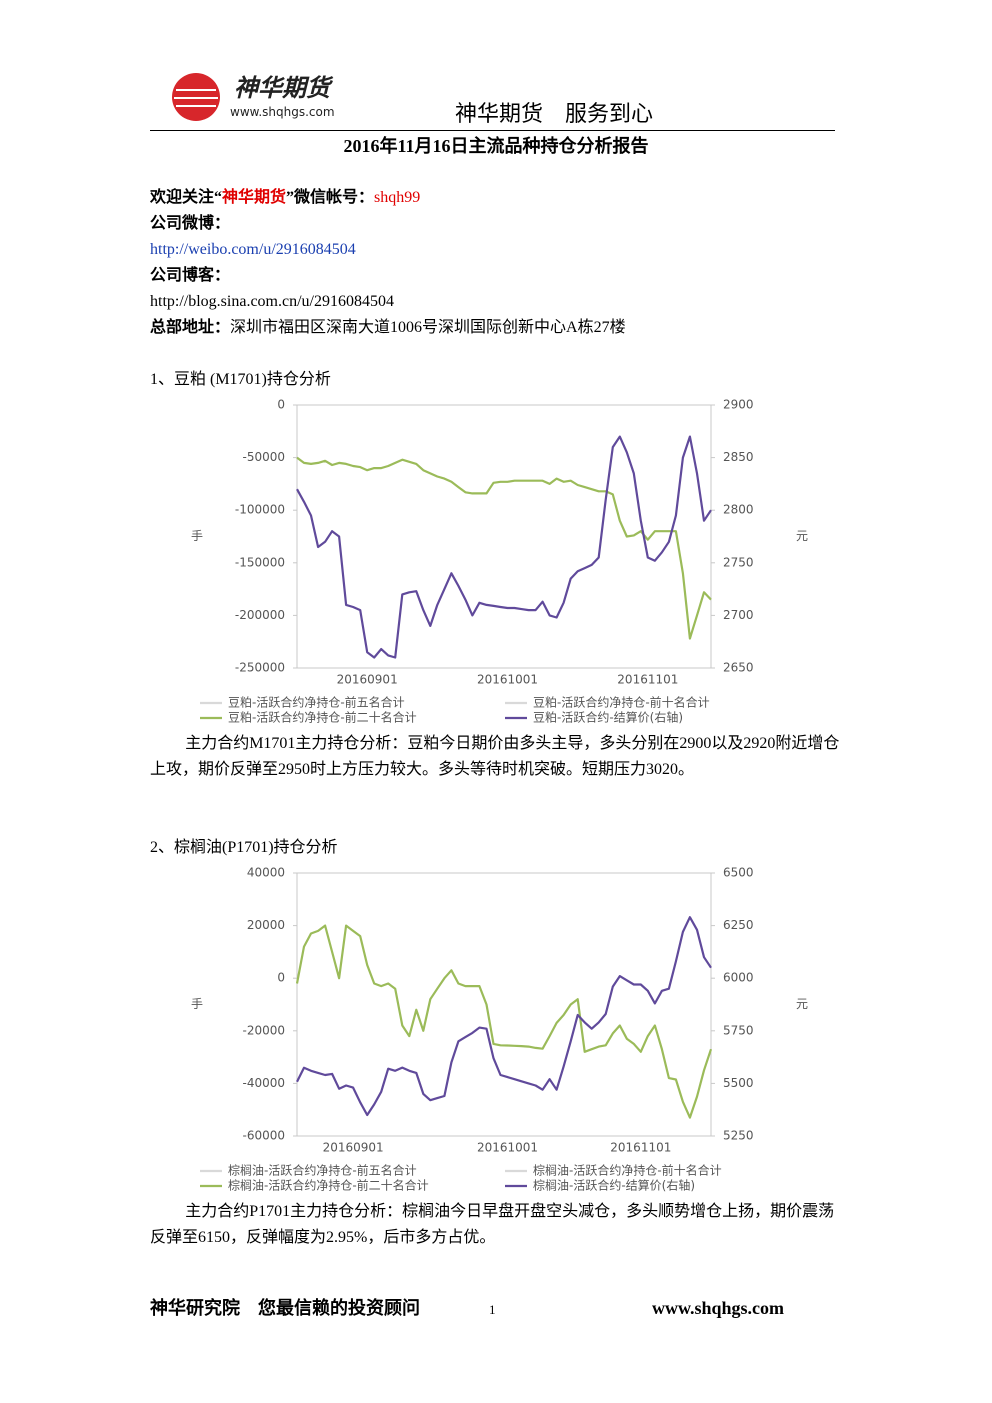 This screenshot has height=1403, width=992. I want to click on logo: 神华期货 www.shqhgs.com, so click(253, 97).